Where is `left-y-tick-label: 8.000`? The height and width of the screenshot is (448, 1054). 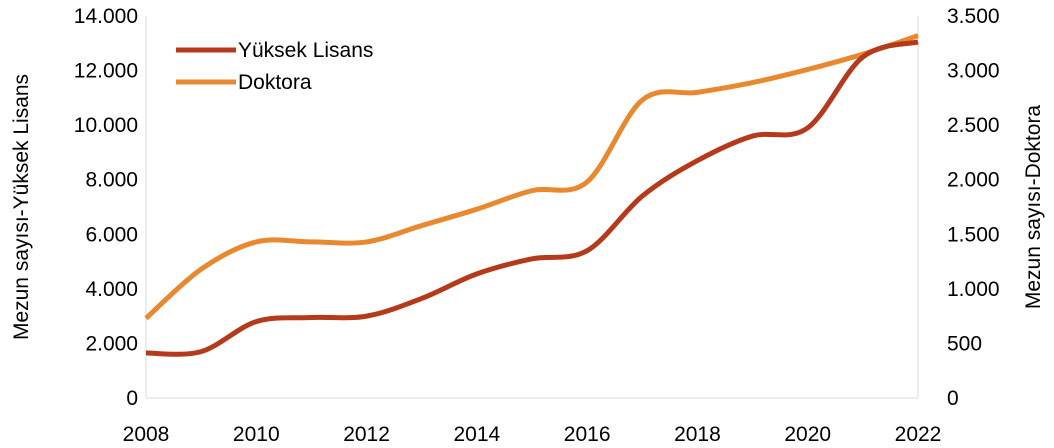
left-y-tick-label: 8.000 is located at coordinates (111, 180).